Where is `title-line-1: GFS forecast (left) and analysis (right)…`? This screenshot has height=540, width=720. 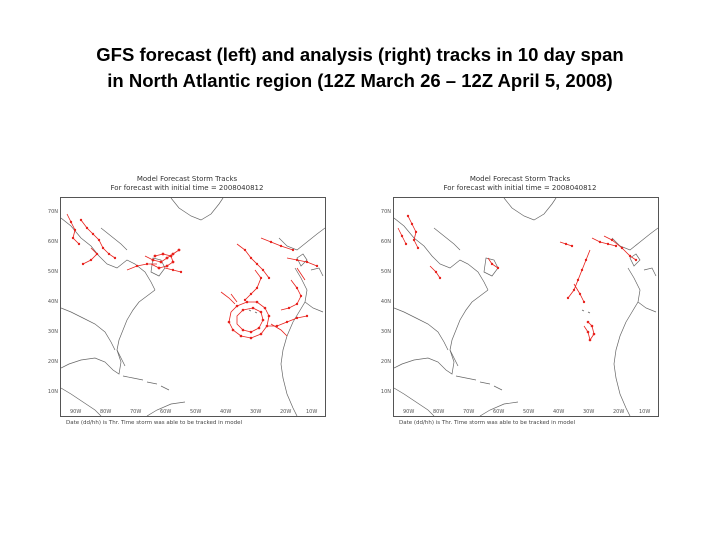
title-line-1: GFS forecast (left) and analysis (right)… is located at coordinates (360, 54).